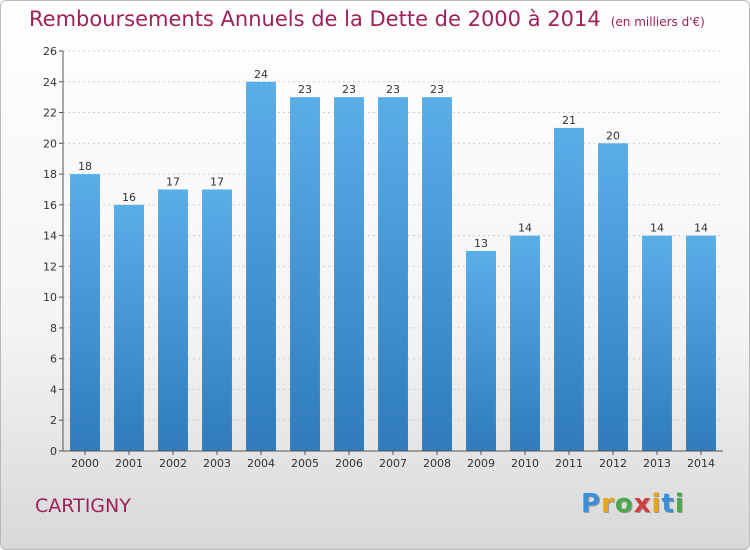 Image resolution: width=750 pixels, height=550 pixels. Describe the element at coordinates (608, 504) in the screenshot. I see `logo-letter: r` at that location.